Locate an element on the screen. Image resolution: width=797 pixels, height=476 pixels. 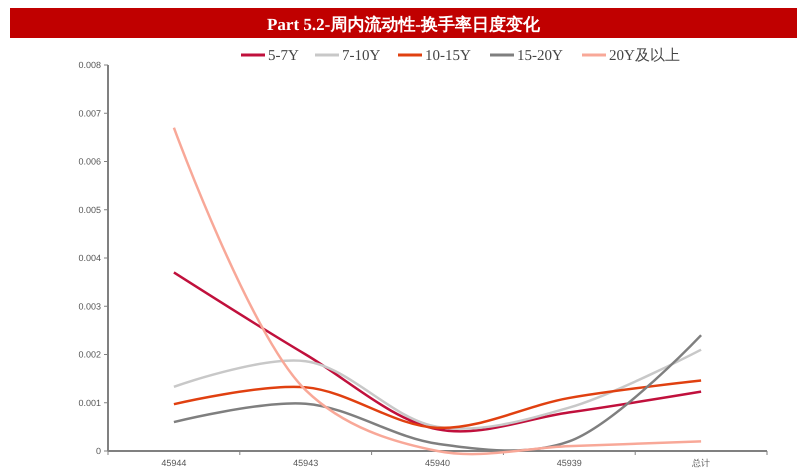
line-series is located at coordinates (437, 404).